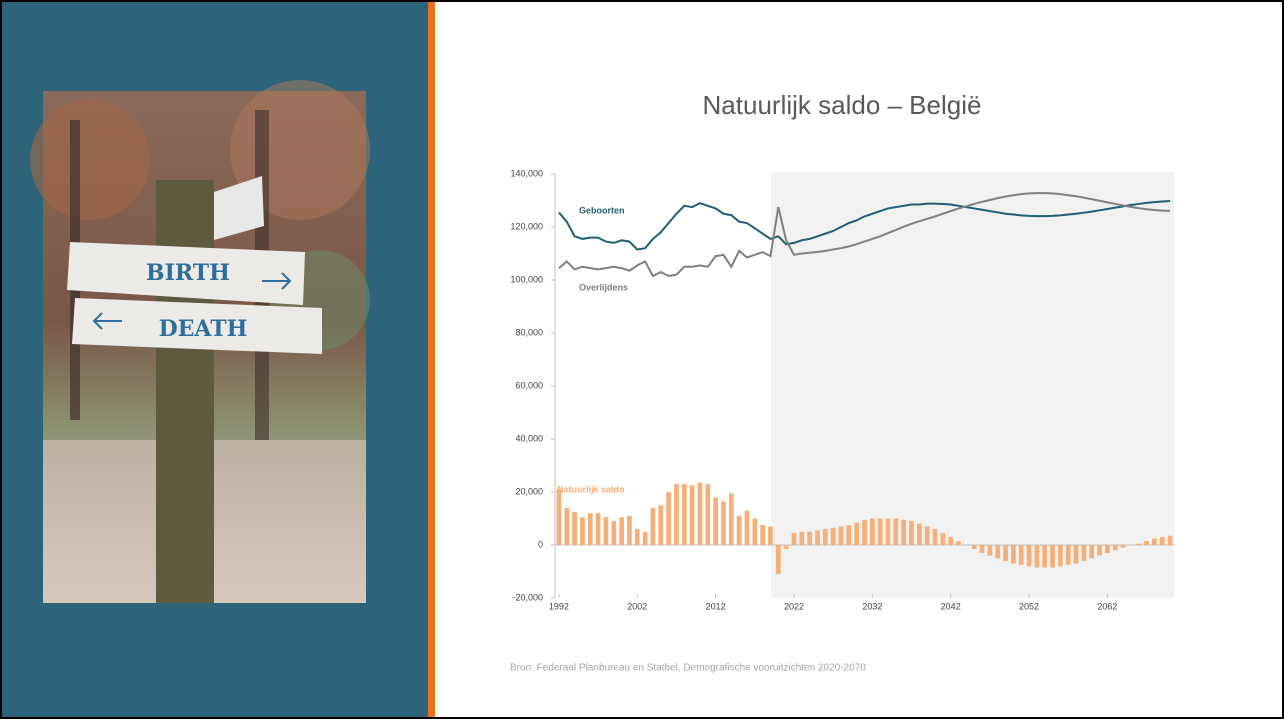 The height and width of the screenshot is (724, 1284). Describe the element at coordinates (716, 606) in the screenshot. I see `x-tick-label: 2012` at that location.